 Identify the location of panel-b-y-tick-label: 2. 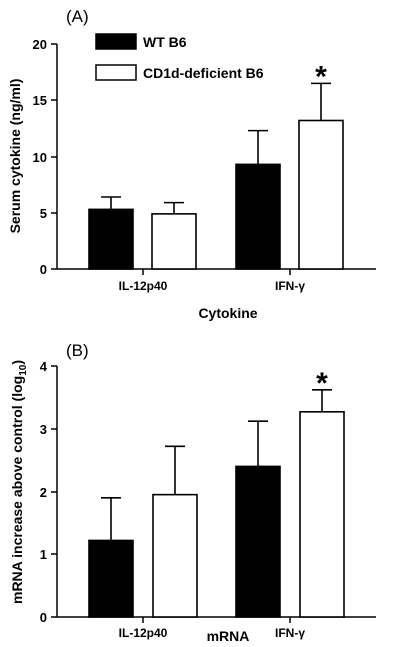
(43, 492).